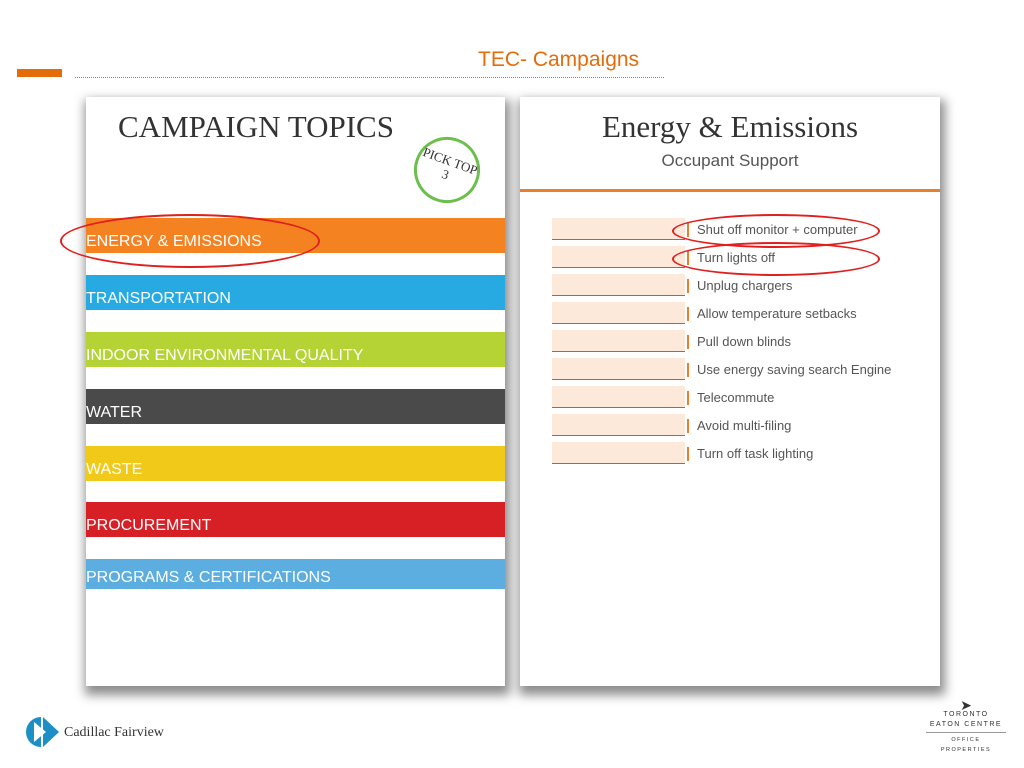  Describe the element at coordinates (295, 406) in the screenshot. I see `topic-bar: WATER` at that location.